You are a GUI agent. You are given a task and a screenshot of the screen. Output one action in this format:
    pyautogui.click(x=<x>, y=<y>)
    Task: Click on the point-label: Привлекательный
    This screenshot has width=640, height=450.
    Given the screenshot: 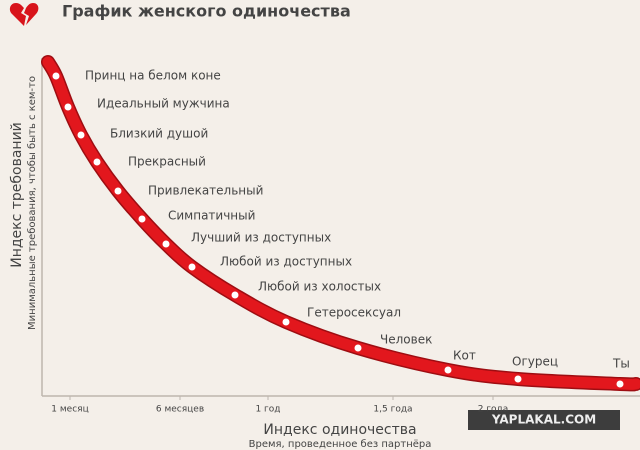 What is the action you would take?
    pyautogui.click(x=205, y=191)
    